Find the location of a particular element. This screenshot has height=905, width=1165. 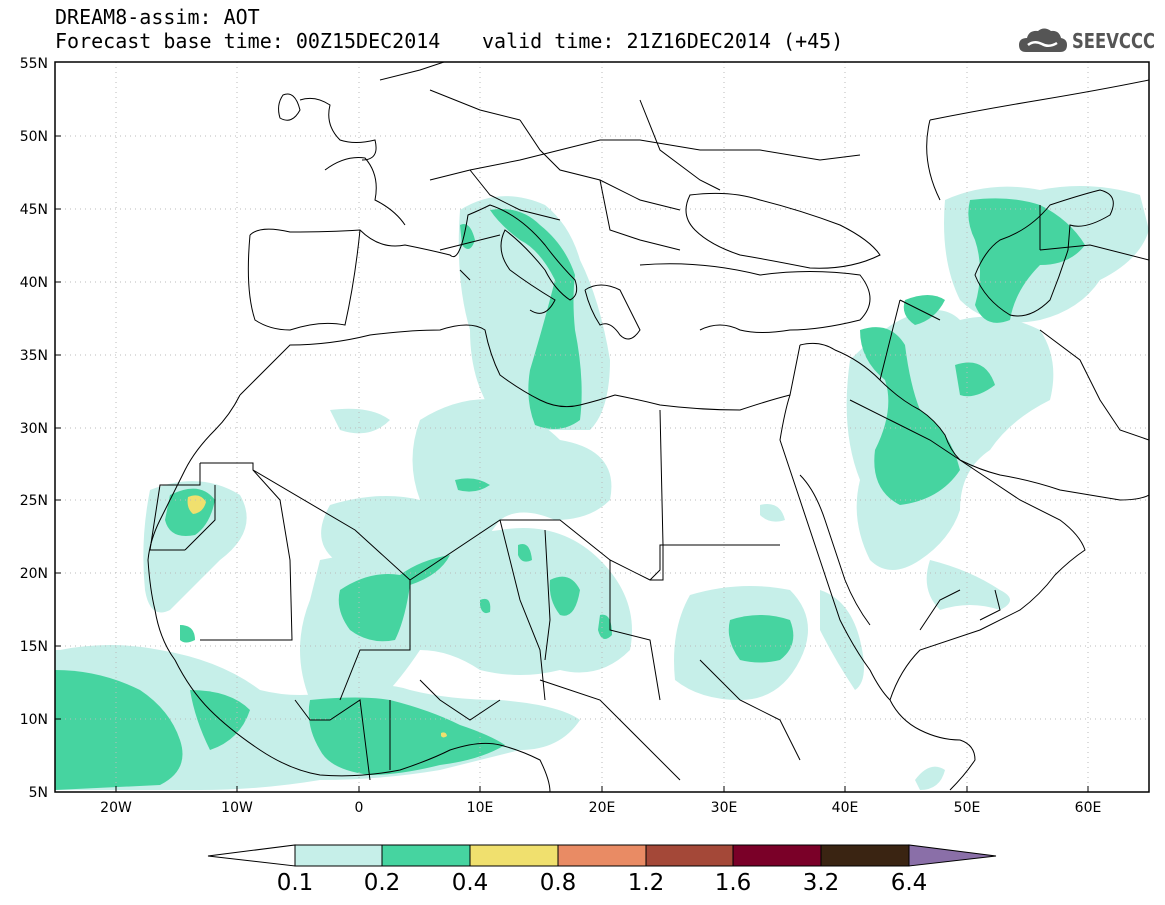

colorbar-label: 1.2 is located at coordinates (646, 883).